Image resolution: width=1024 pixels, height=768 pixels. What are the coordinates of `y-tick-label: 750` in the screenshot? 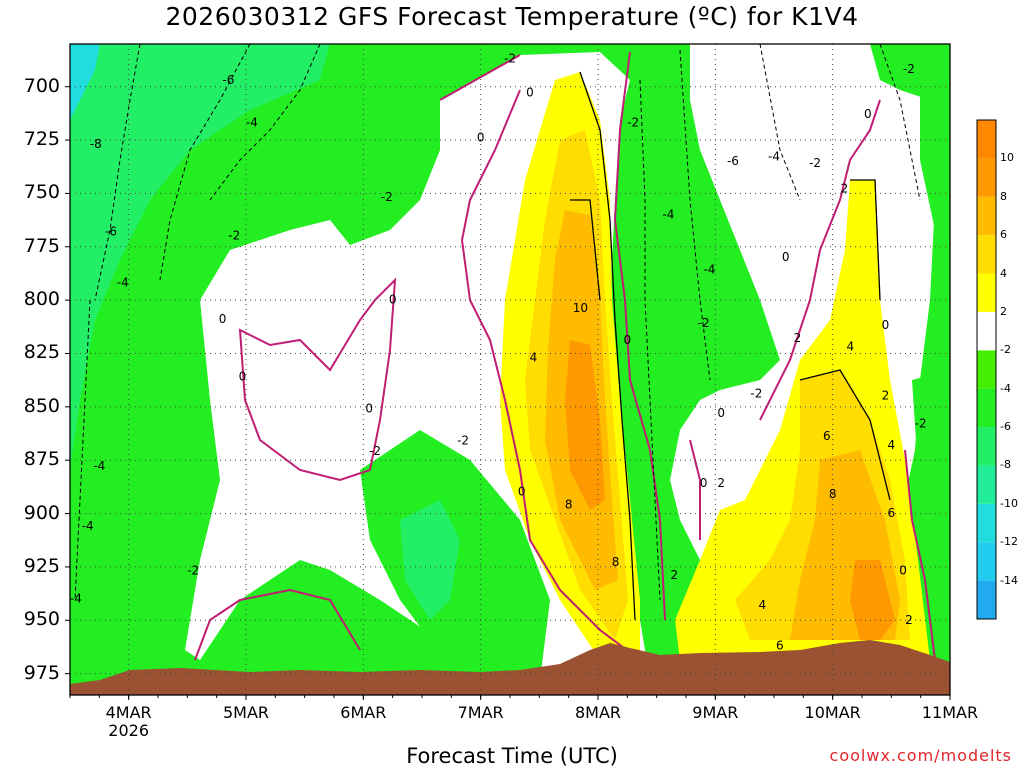 It's located at (41, 192).